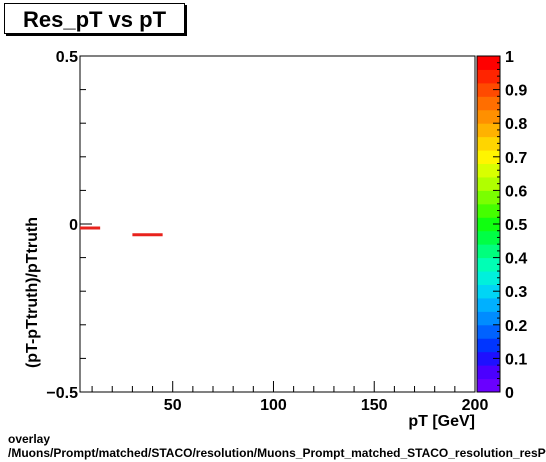 The image size is (546, 462). What do you see at coordinates (509, 393) in the screenshot?
I see `colorbar-tick-label: 0` at bounding box center [509, 393].